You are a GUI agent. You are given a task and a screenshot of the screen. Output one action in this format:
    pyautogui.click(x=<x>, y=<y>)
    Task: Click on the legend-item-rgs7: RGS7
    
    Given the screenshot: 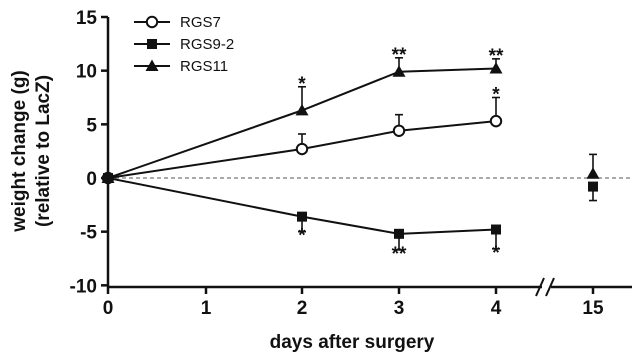 What is the action you would take?
    pyautogui.click(x=177, y=22)
    